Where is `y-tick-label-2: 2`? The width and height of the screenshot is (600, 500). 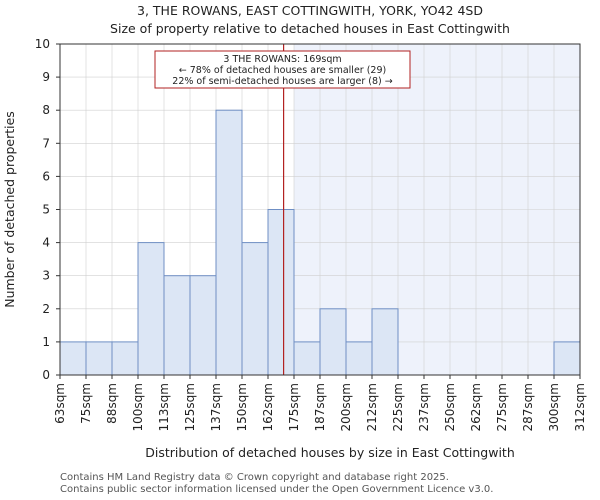 y-tick-label-2: 2 is located at coordinates (46, 309).